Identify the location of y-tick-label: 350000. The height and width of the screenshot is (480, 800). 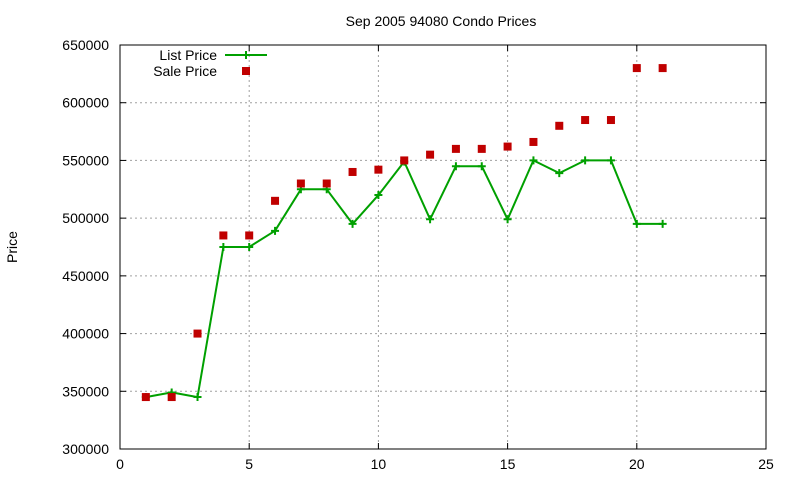
(85, 391).